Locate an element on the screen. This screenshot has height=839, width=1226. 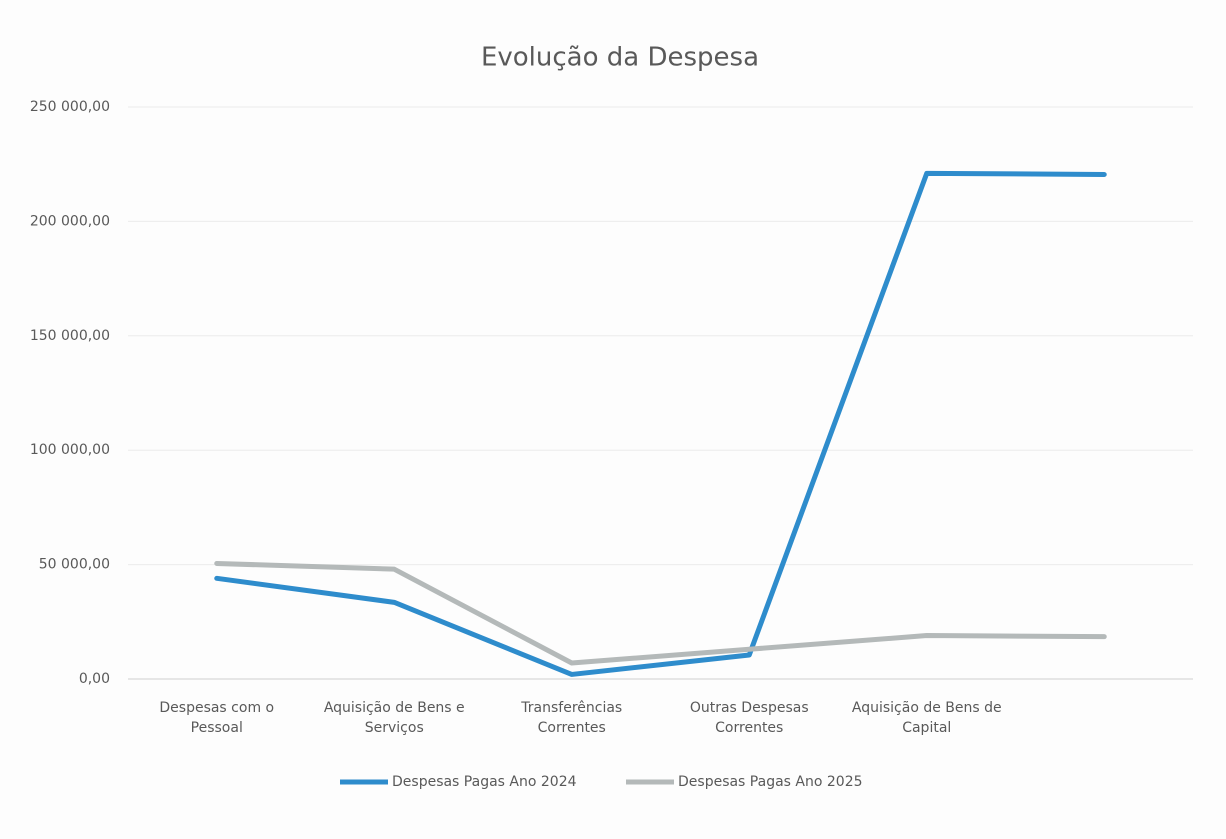
y-tick-label: 150 000,00 is located at coordinates (70, 336).